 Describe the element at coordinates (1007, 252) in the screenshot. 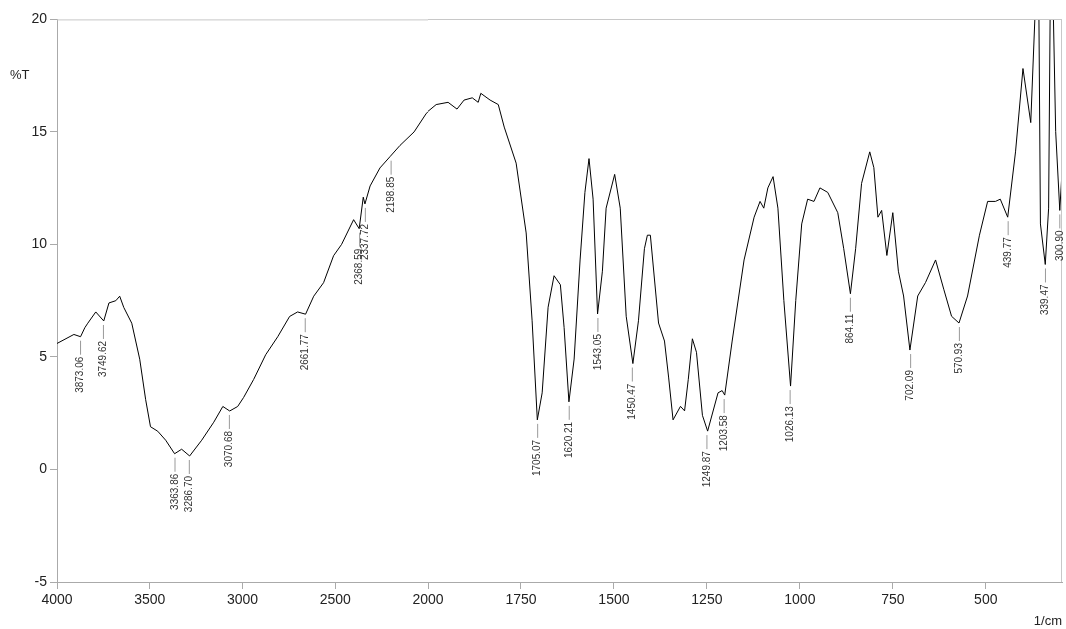

I see `annotation: 439.77` at that location.